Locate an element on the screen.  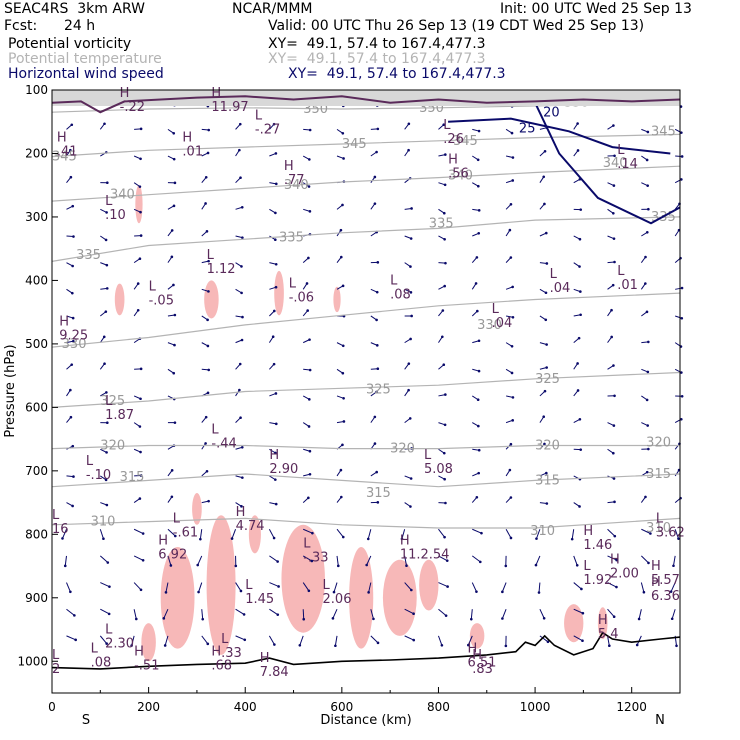
extremum-value: -.22 is located at coordinates (132, 107).